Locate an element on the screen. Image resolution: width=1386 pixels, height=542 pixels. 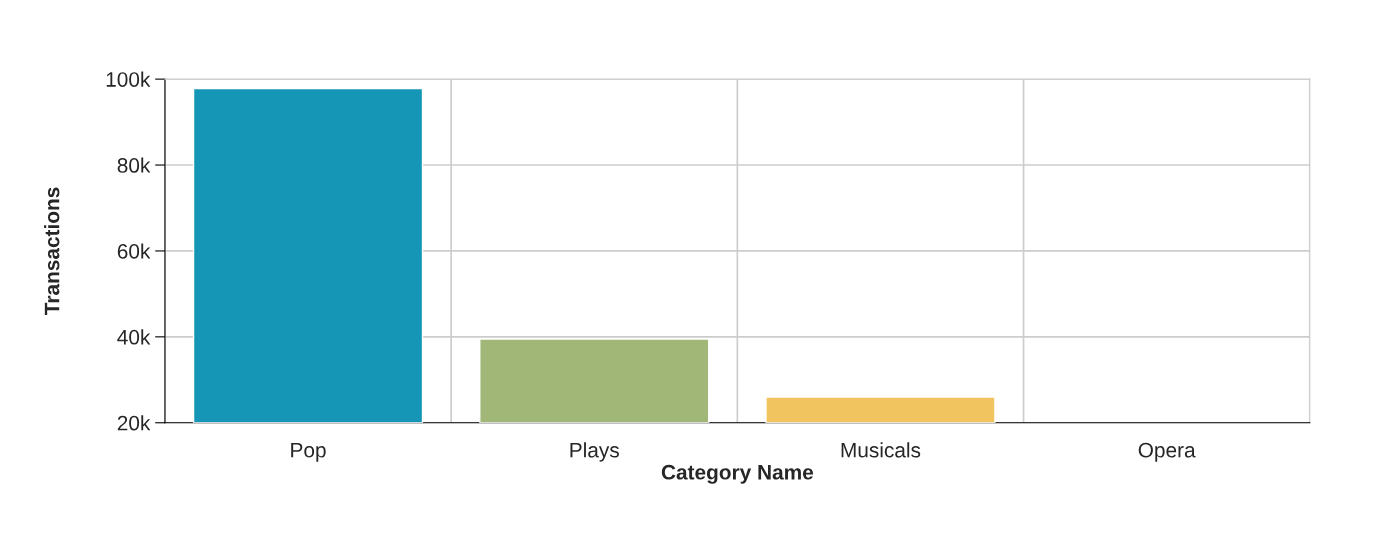
x-tick-label: Plays is located at coordinates (594, 452).